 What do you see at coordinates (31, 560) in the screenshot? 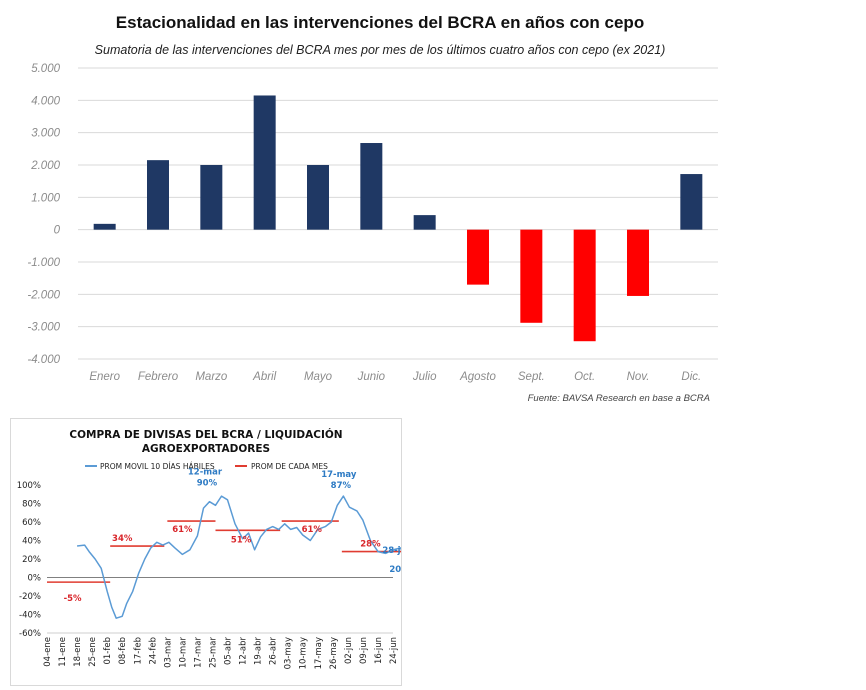
I see `chart2-y-tick-label: 20%` at bounding box center [31, 560].